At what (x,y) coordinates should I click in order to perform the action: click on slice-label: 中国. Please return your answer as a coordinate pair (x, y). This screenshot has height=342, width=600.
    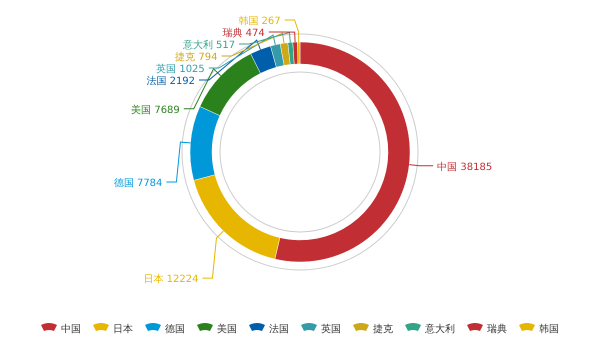
    Looking at the image, I should click on (448, 166).